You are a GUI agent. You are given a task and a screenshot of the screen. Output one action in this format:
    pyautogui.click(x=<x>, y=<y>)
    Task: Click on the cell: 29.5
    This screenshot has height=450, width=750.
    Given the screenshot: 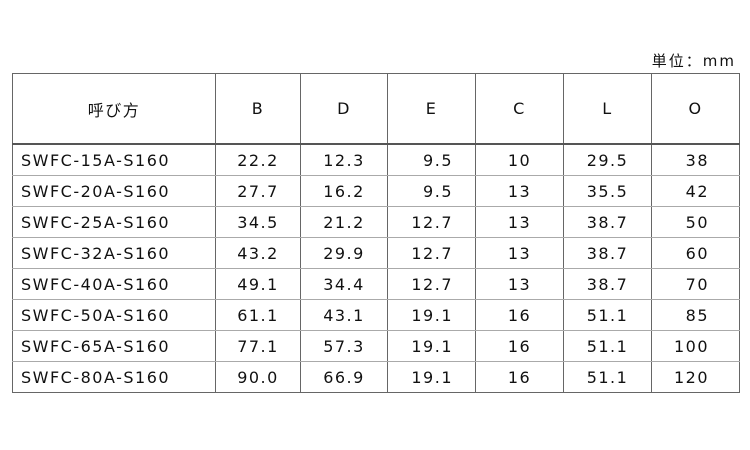 What is the action you would take?
    pyautogui.click(x=607, y=160)
    